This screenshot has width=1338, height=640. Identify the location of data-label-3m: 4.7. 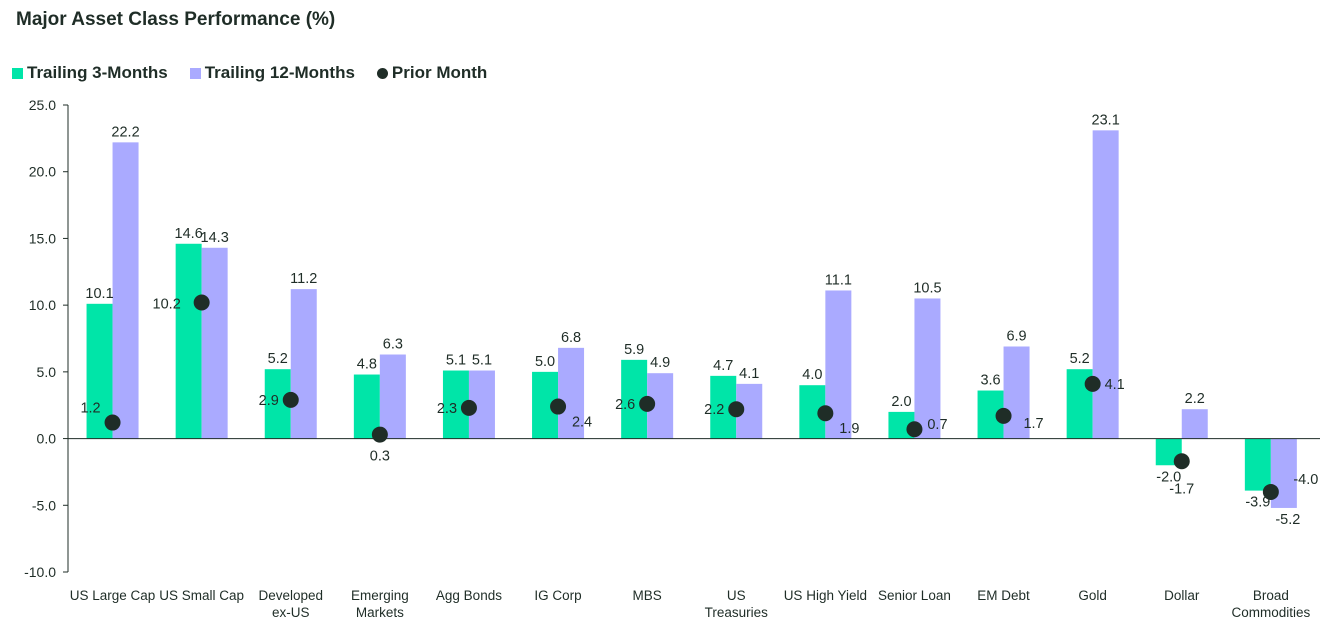
(723, 366).